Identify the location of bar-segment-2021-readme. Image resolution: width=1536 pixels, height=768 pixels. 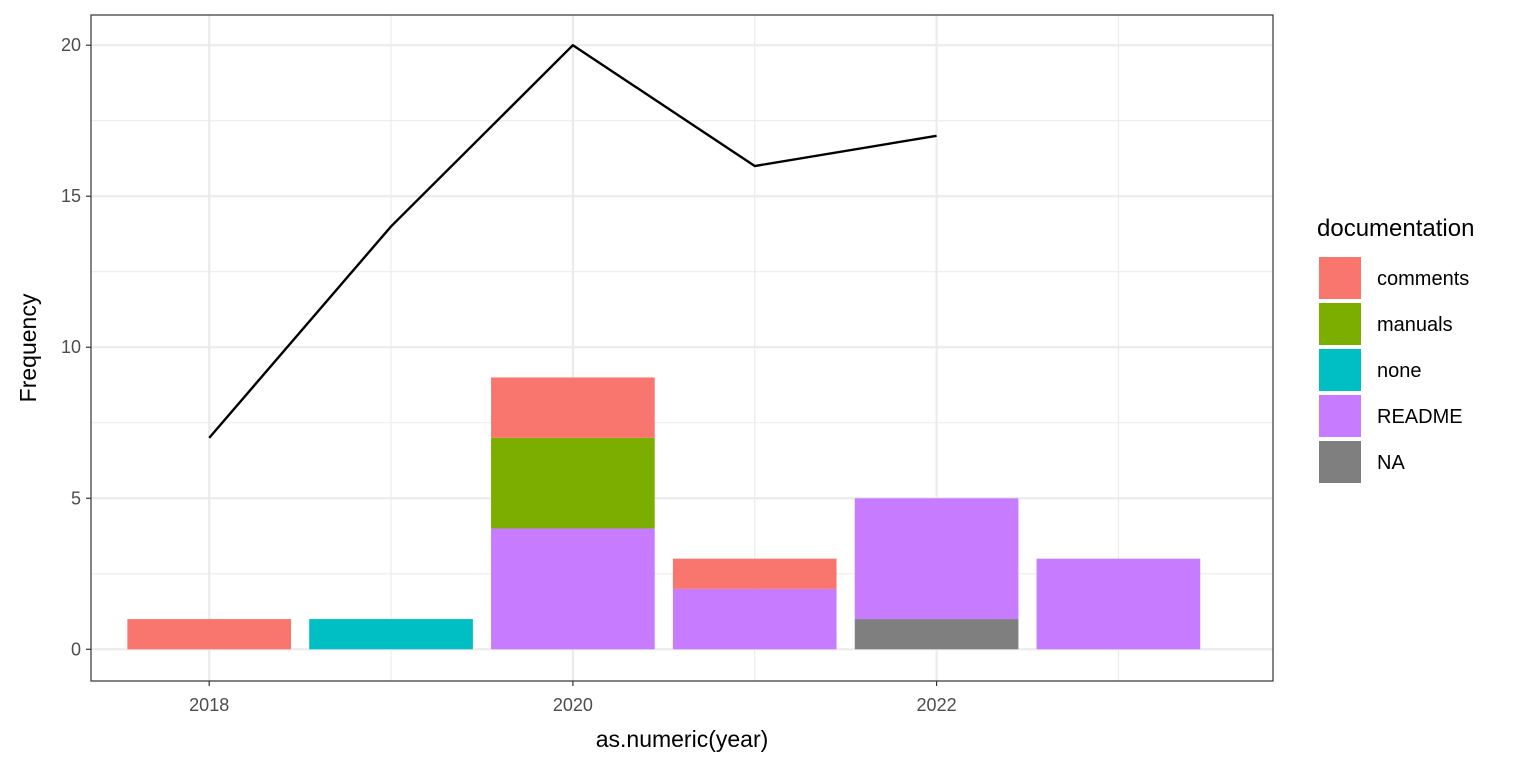
(754, 619).